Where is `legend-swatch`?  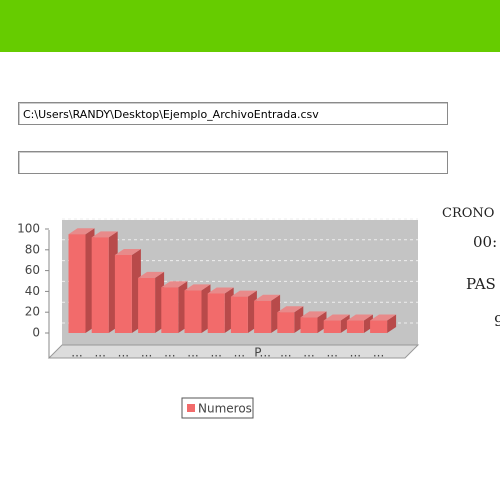
legend-swatch is located at coordinates (191, 408).